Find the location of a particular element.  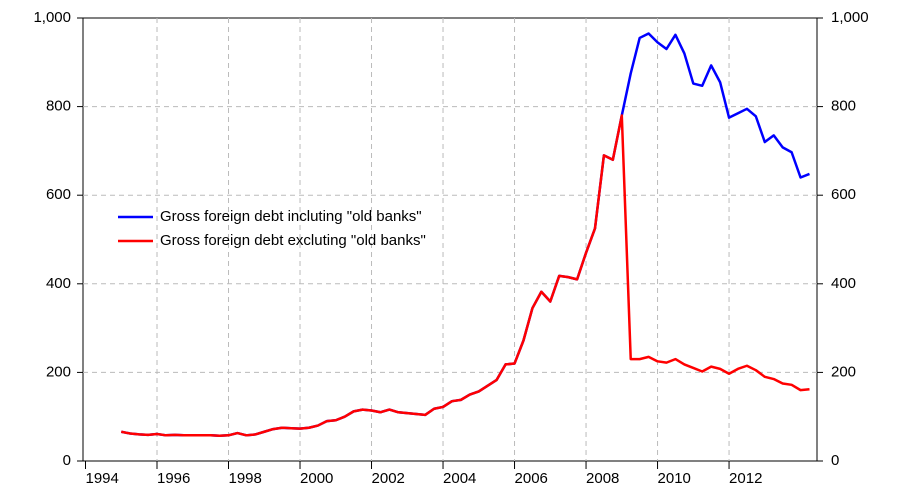

y-tick-label: 600 is located at coordinates (58, 194).